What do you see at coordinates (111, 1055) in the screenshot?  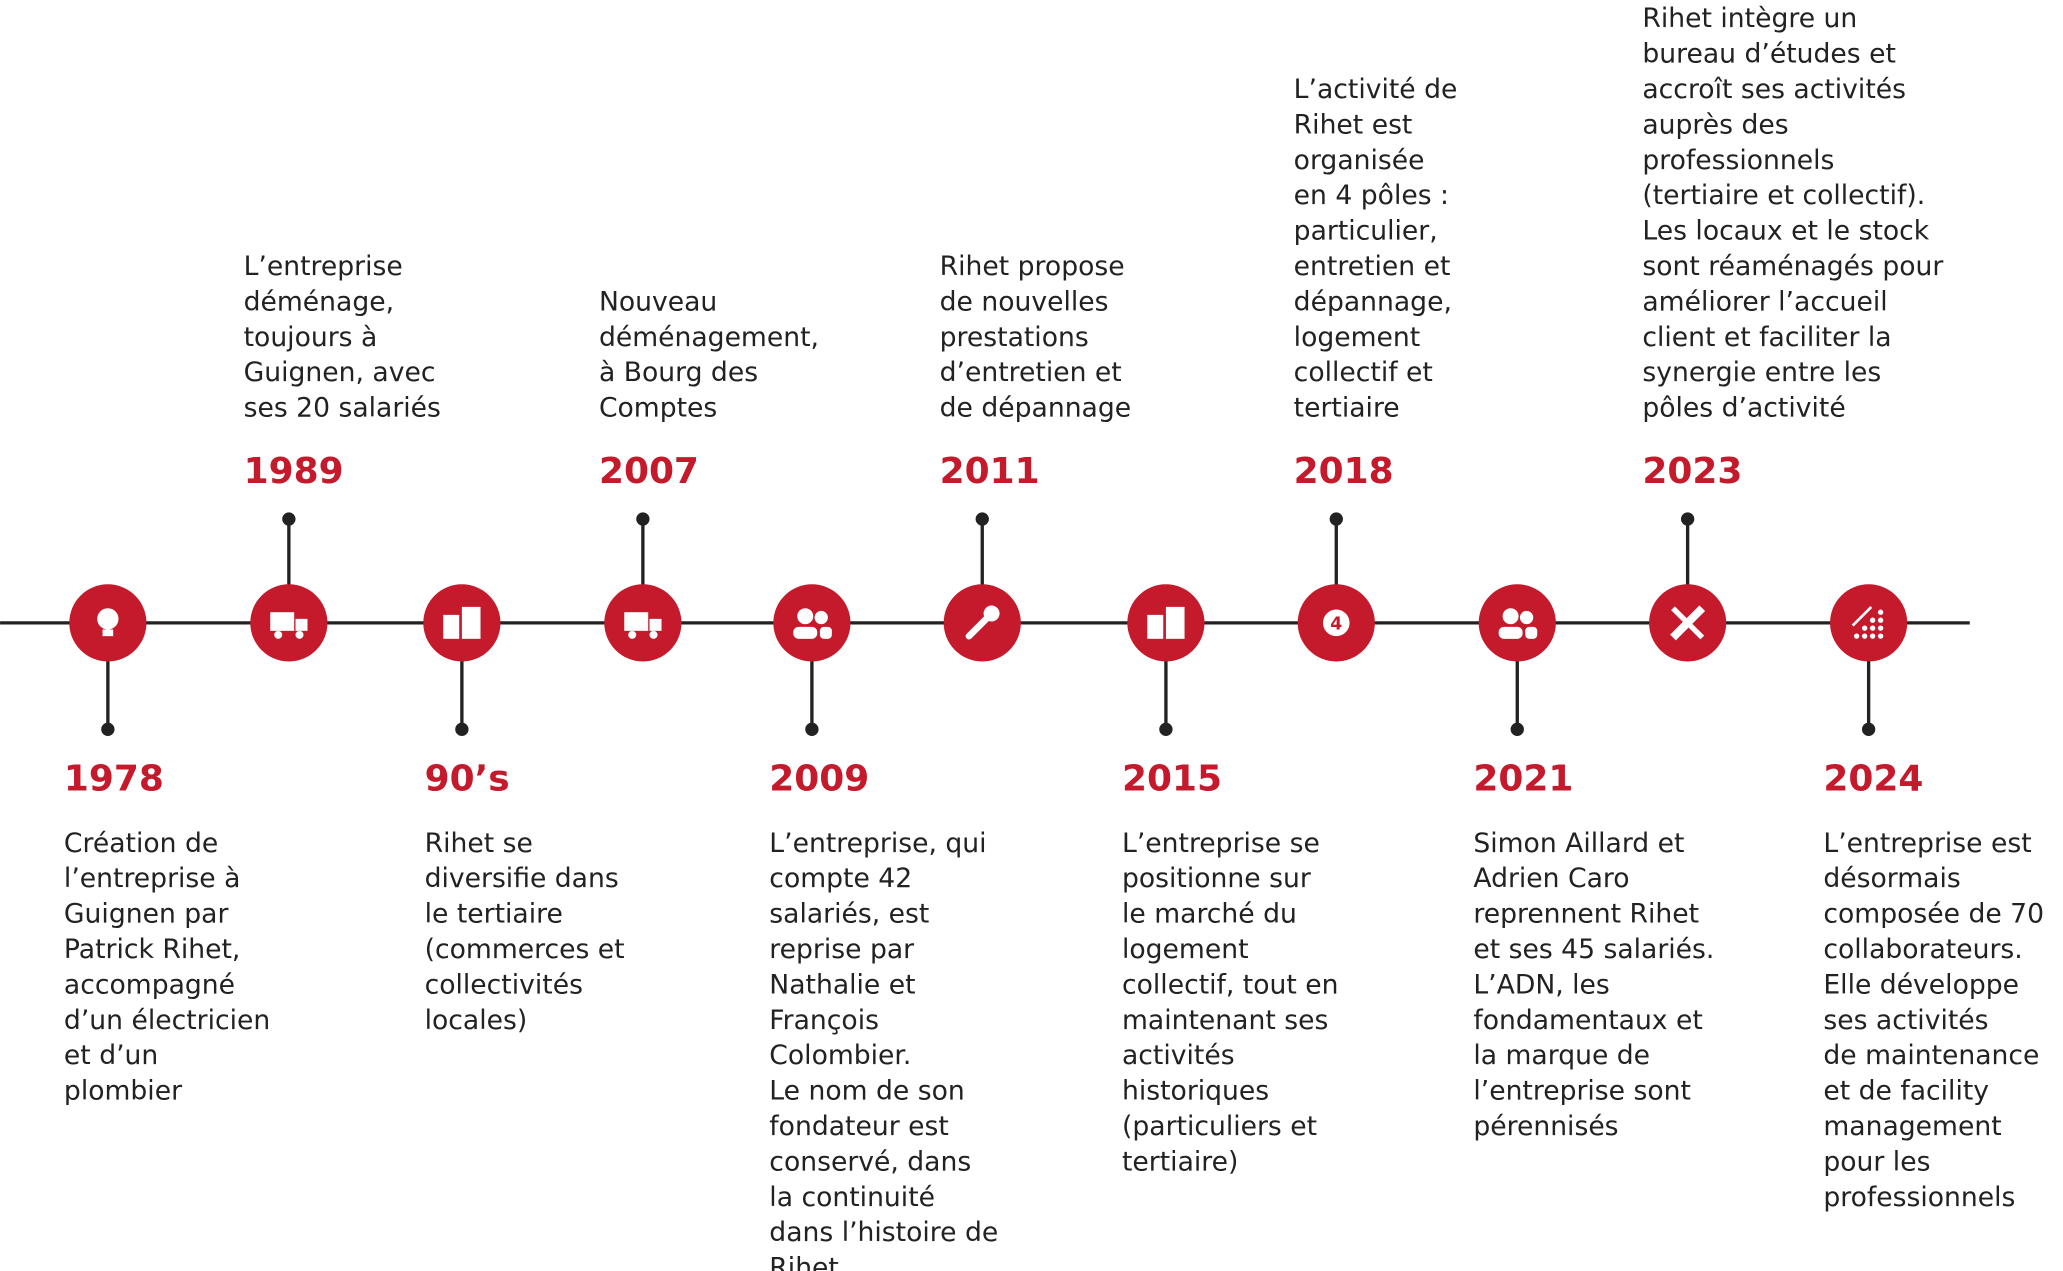 I see `event-text: et d’un` at bounding box center [111, 1055].